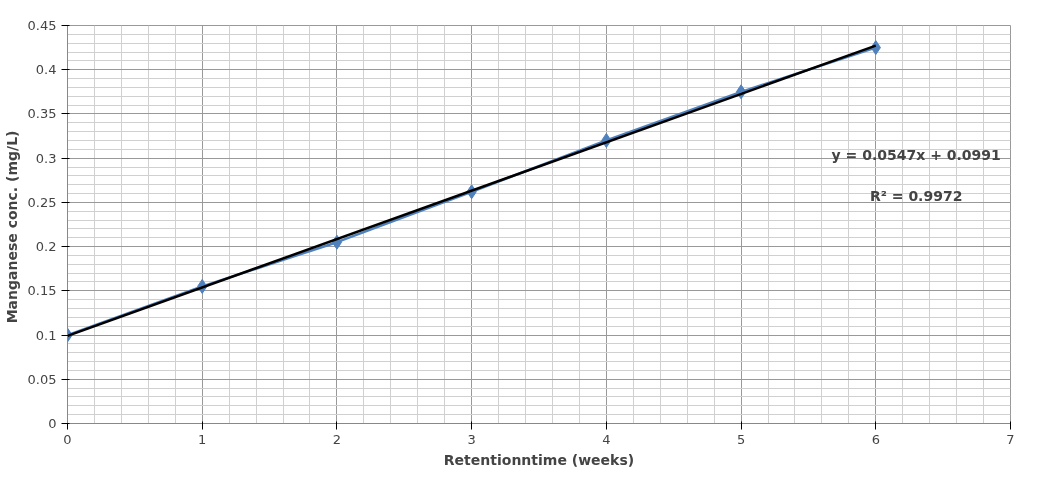 This screenshot has width=1063, height=482. Describe the element at coordinates (741, 439) in the screenshot. I see `x-tick-label: 5` at that location.